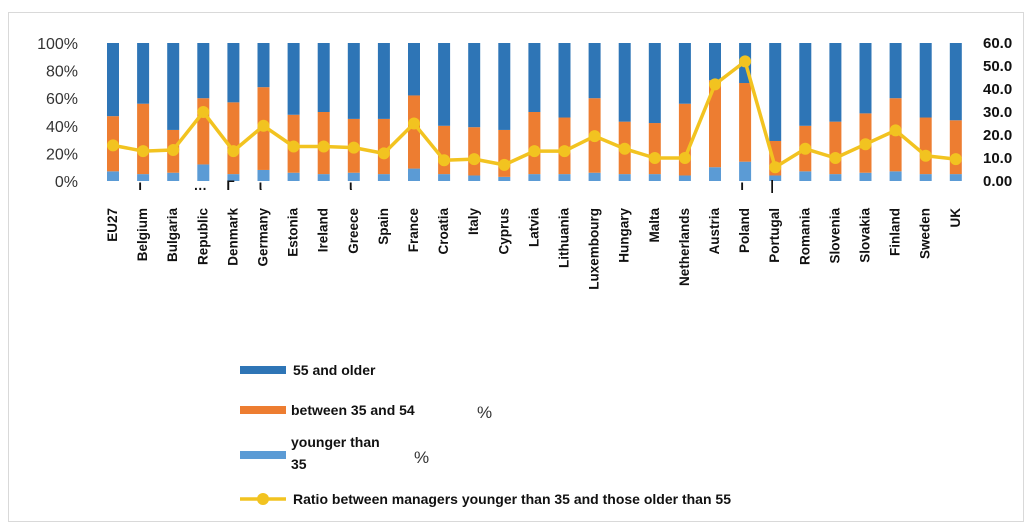  I want to click on category-label: Finland, so click(895, 232).